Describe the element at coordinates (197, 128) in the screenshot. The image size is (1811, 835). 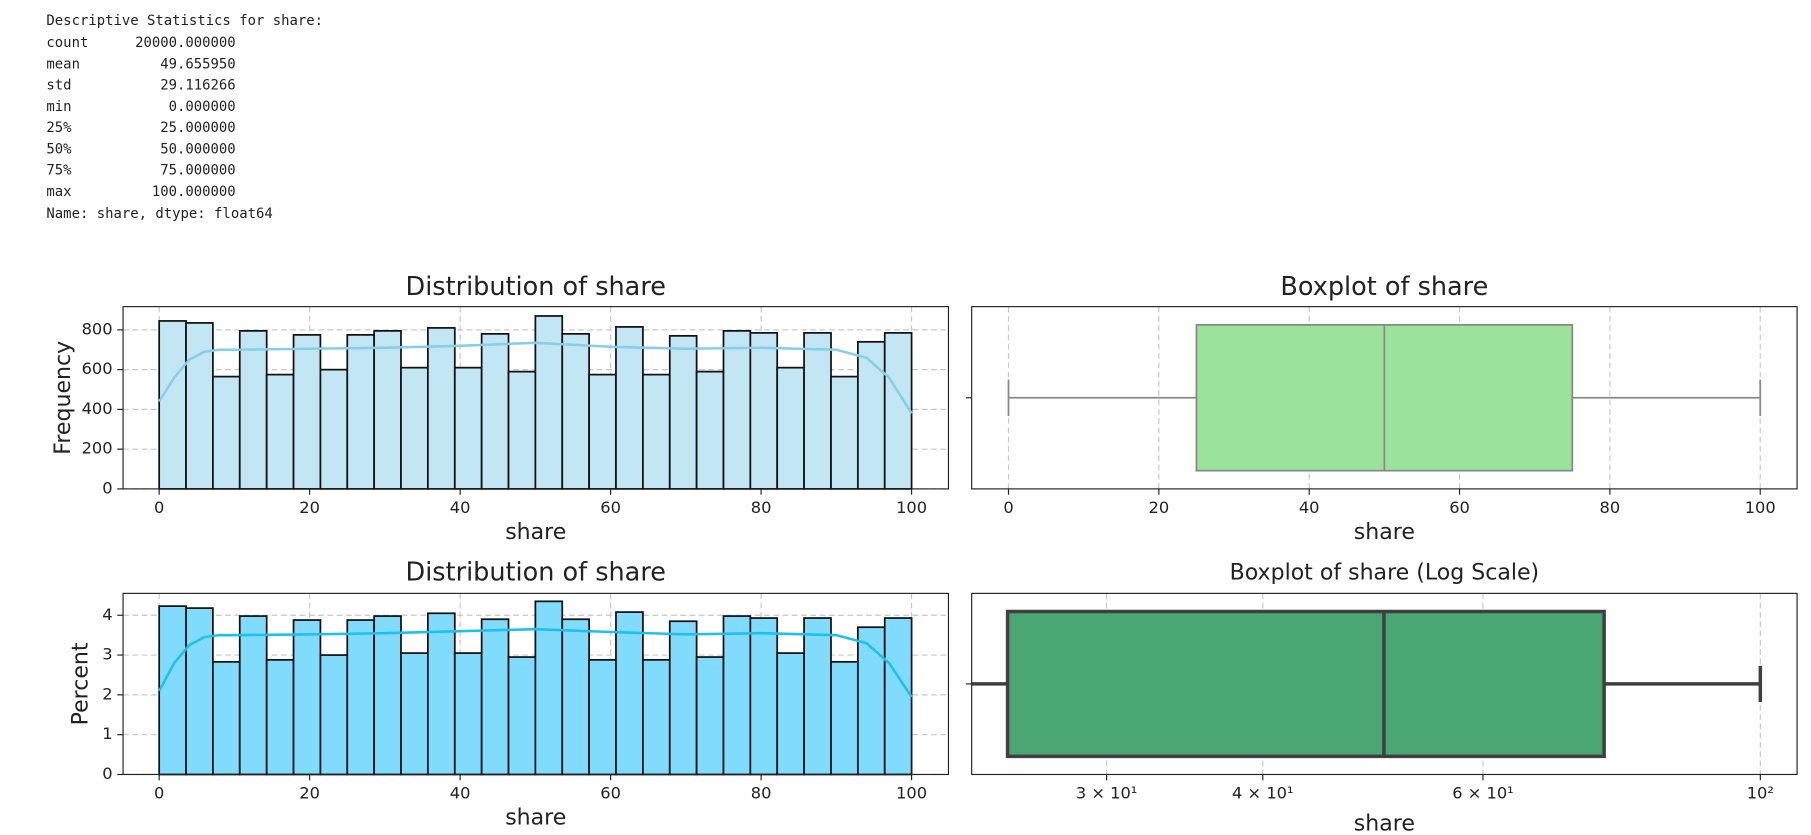
I see `stats-value: 25.000000` at that location.